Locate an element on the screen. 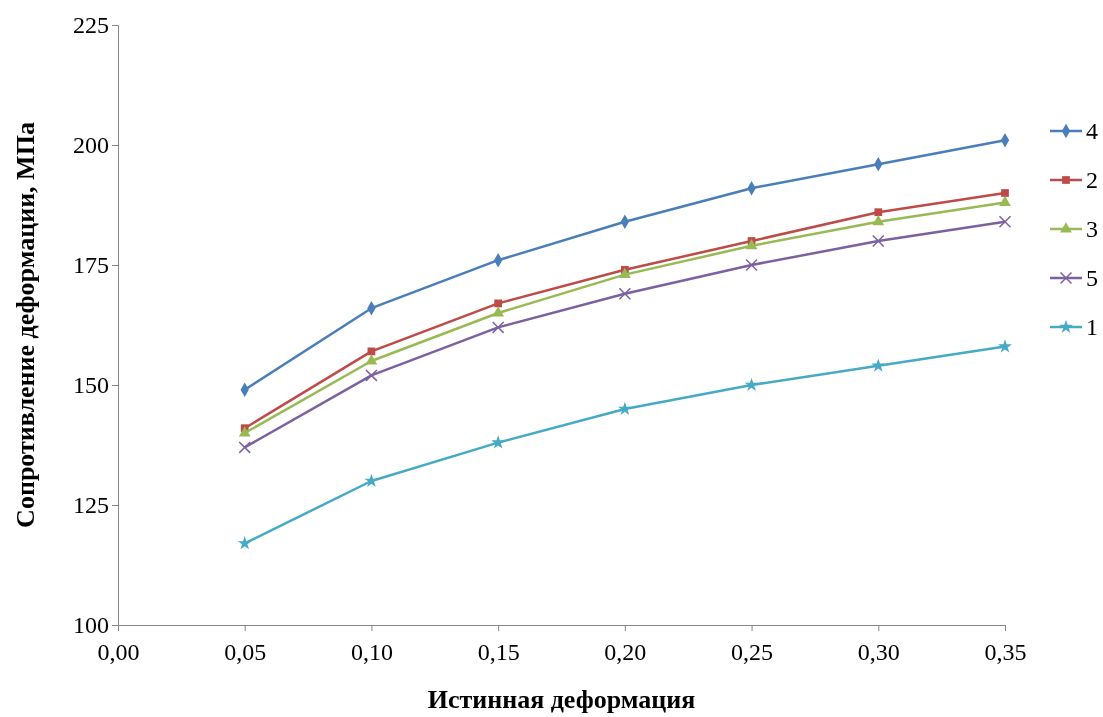 This screenshot has height=717, width=1103. x-tick-label: 0,15 is located at coordinates (498, 652).